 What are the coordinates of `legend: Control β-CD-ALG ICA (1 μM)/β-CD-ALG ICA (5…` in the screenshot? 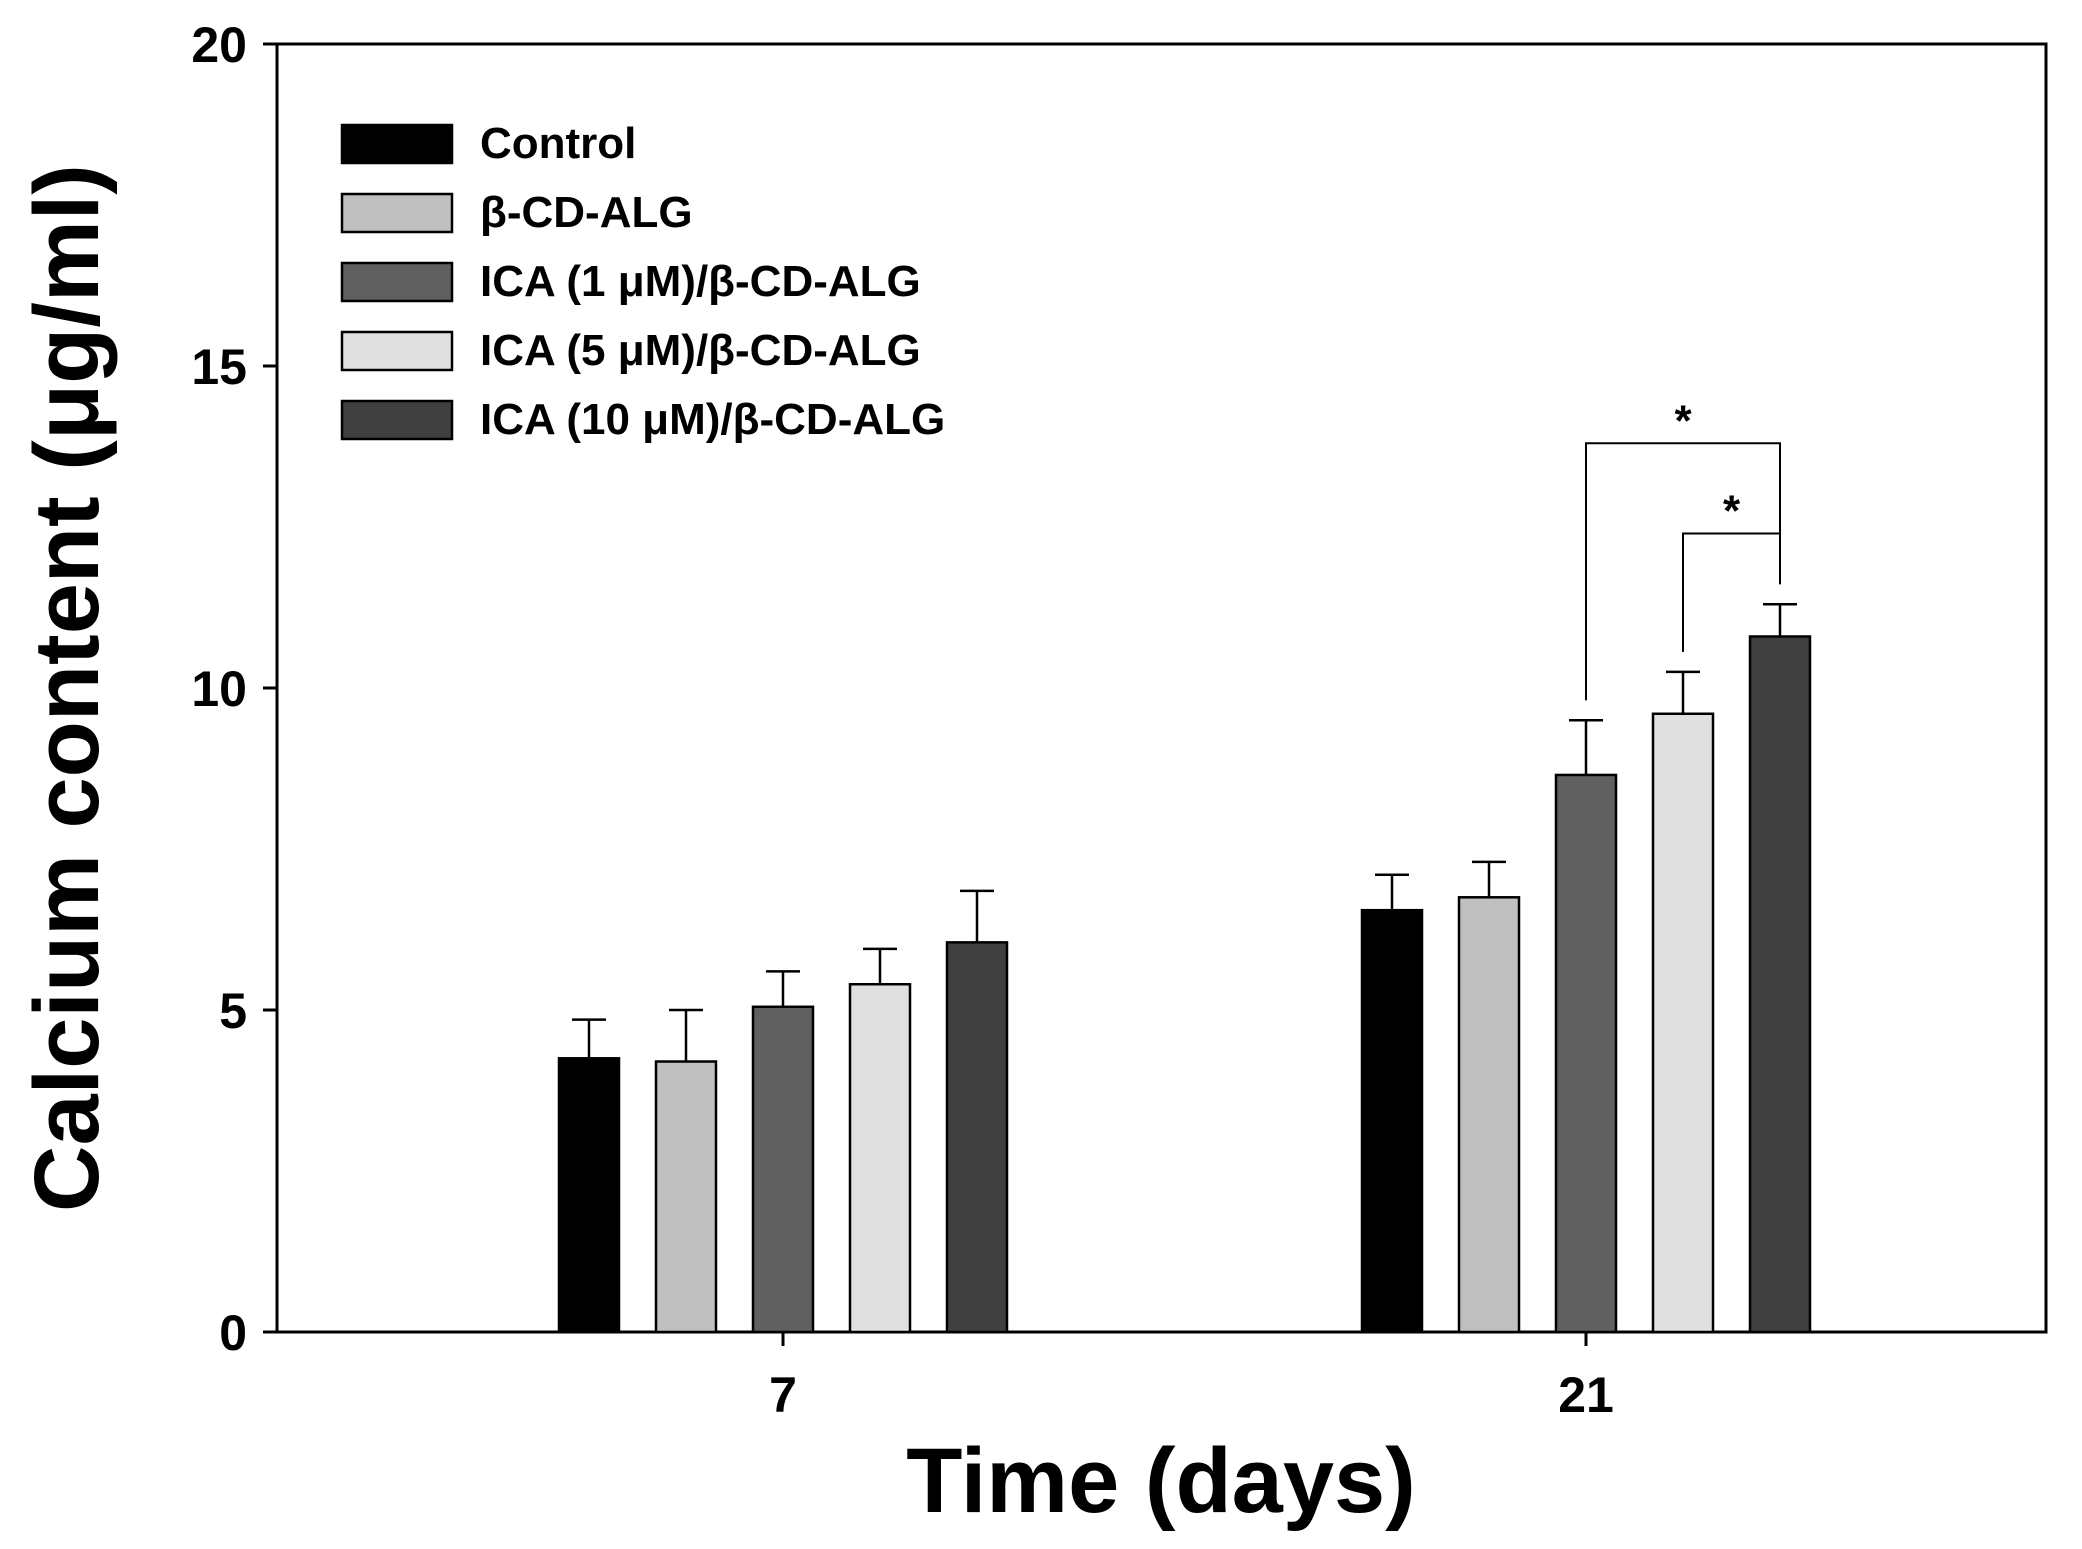 It's located at (642, 281).